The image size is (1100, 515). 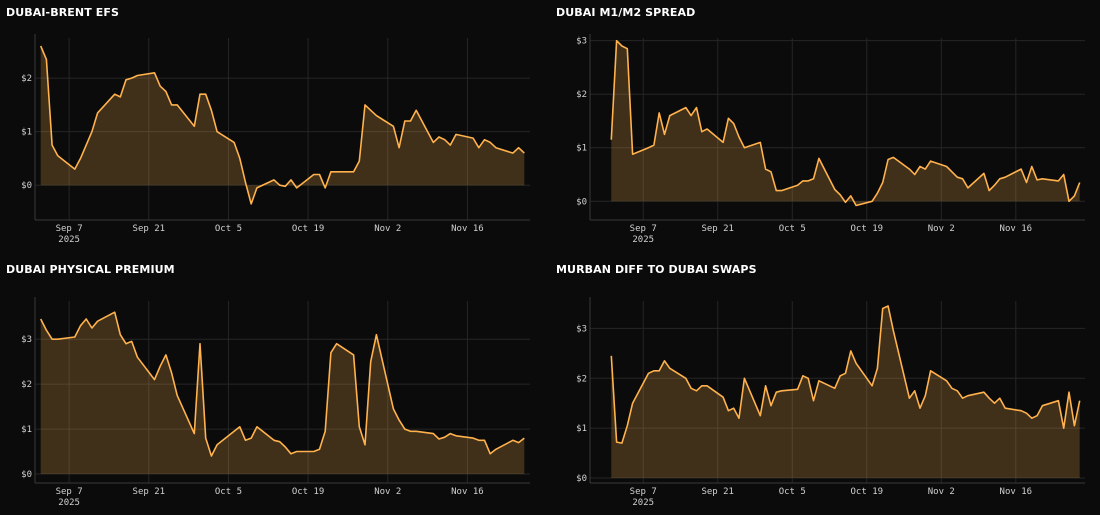 I want to click on chart-title: DUBAI-BRENT EFS, so click(x=62, y=12).